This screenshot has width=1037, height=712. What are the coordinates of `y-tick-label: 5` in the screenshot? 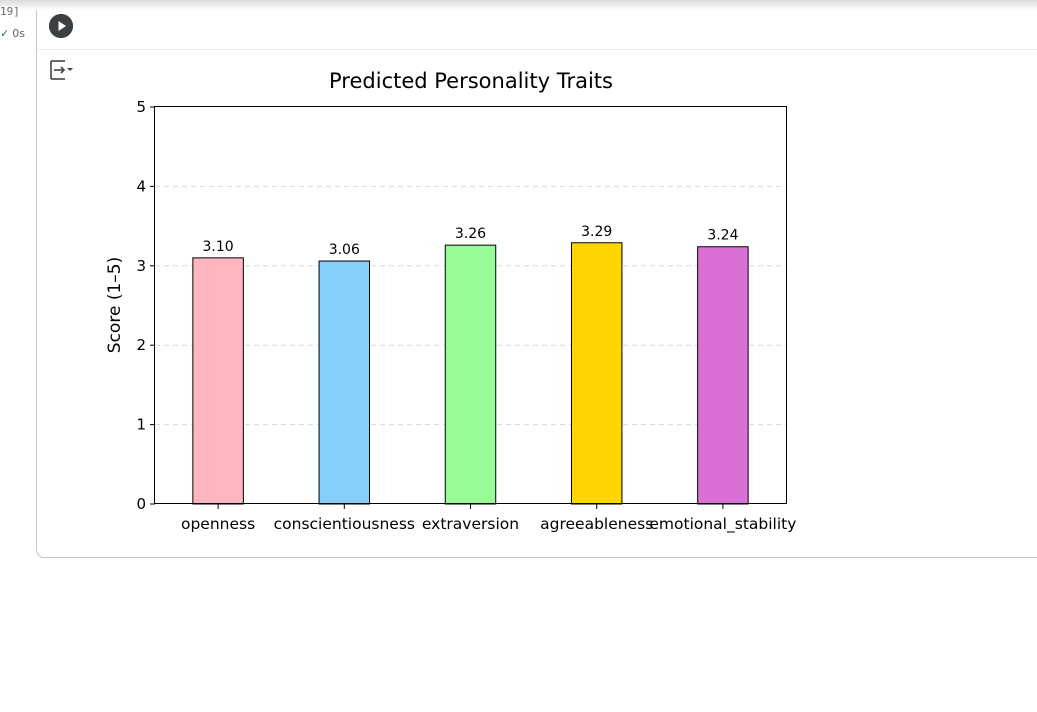 It's located at (141, 107).